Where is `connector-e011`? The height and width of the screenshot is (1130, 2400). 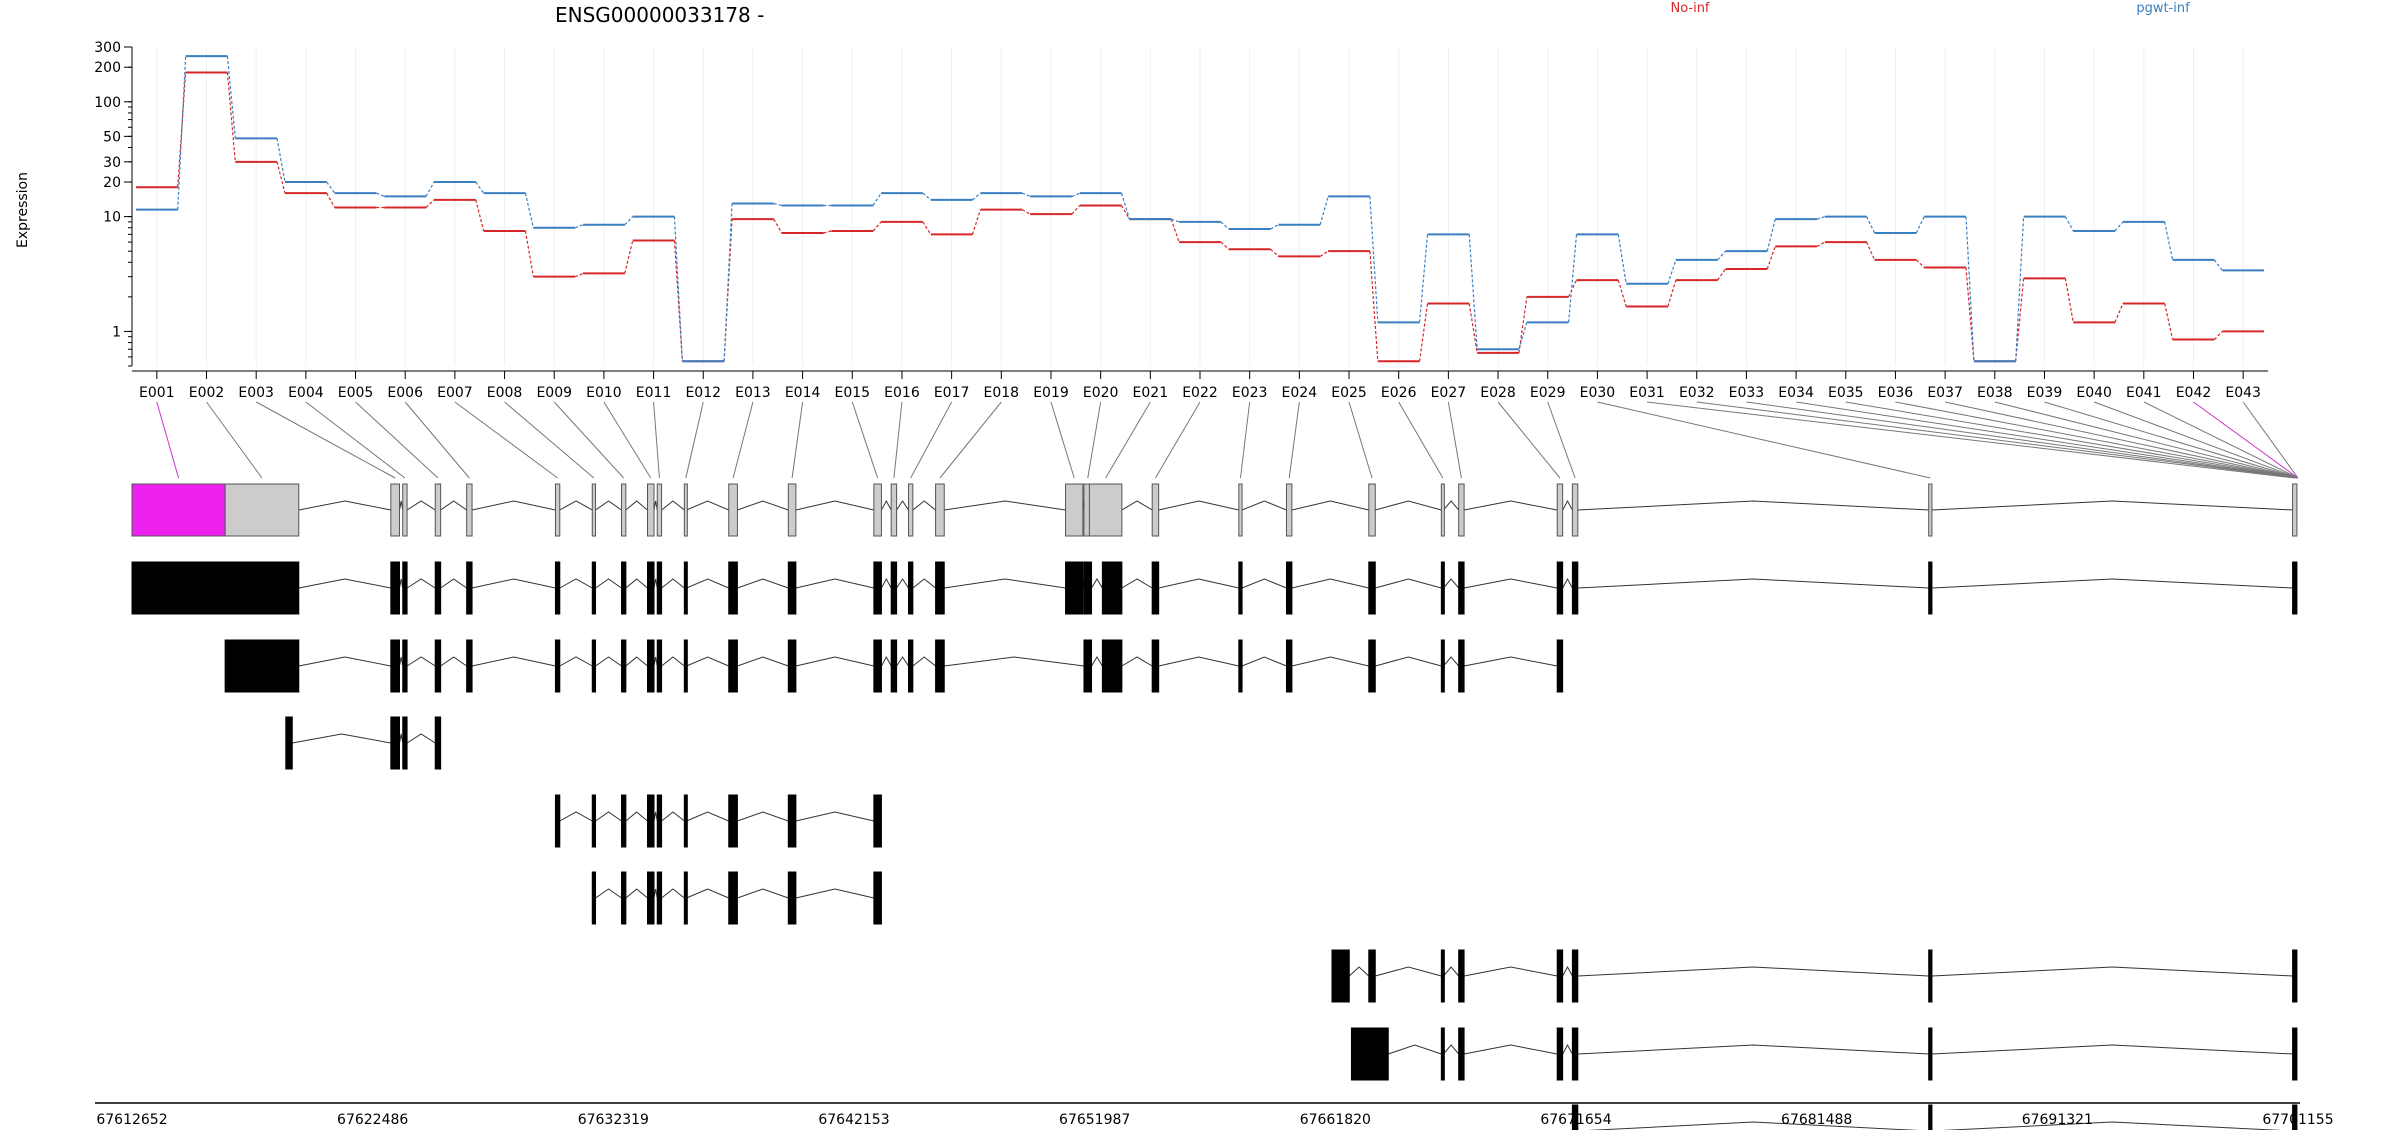 connector-e011 is located at coordinates (656, 440).